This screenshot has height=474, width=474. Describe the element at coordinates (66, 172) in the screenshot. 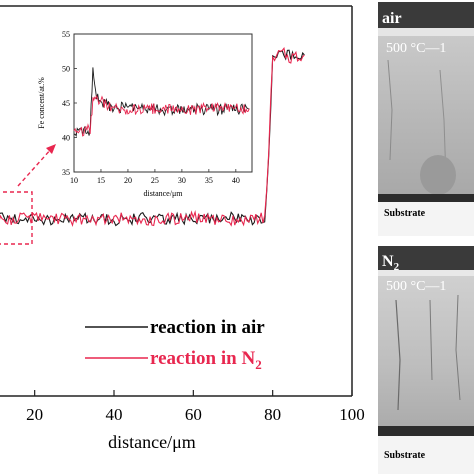

I see `inset-y-tick-label: 35` at that location.